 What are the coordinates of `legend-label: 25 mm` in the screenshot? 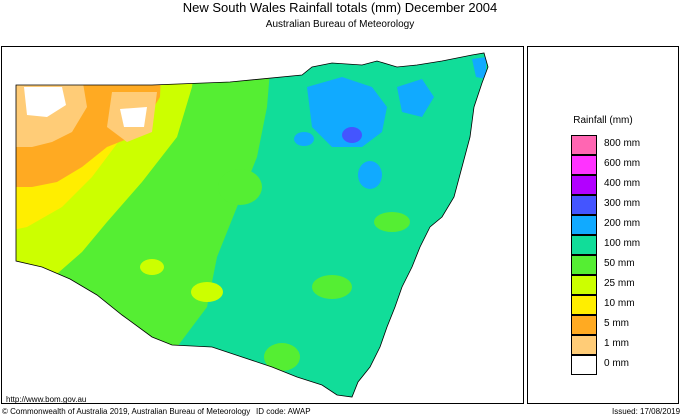 It's located at (619, 283).